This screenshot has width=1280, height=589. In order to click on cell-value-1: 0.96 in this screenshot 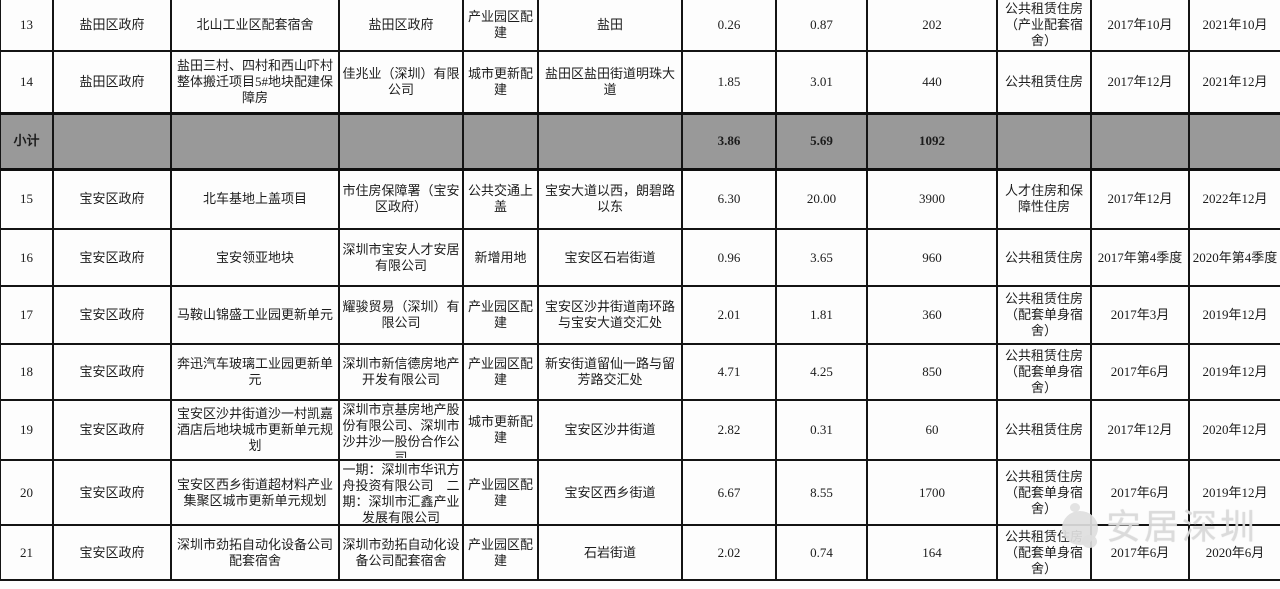, I will do `click(729, 257)`.